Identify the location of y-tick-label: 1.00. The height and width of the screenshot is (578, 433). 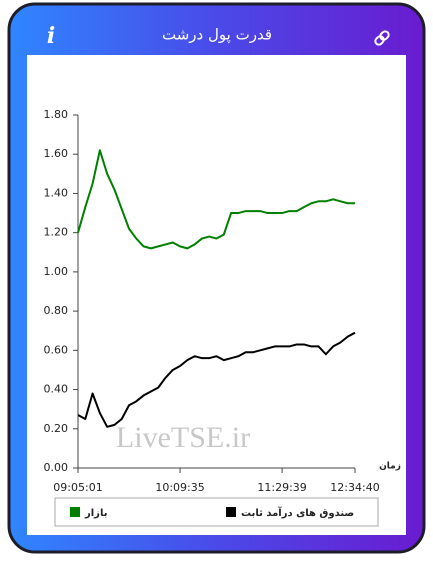
(56, 271).